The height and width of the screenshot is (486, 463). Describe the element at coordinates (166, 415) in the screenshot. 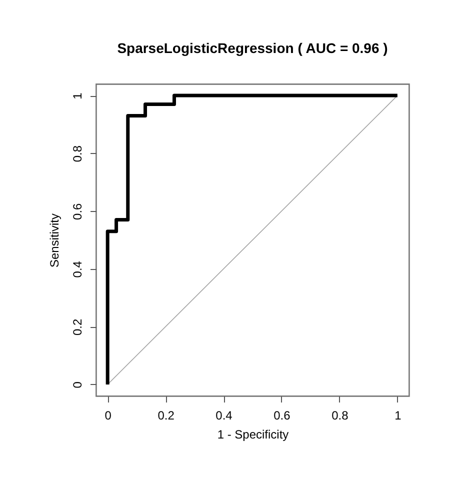

I see `x-tick-label: 0.2` at that location.